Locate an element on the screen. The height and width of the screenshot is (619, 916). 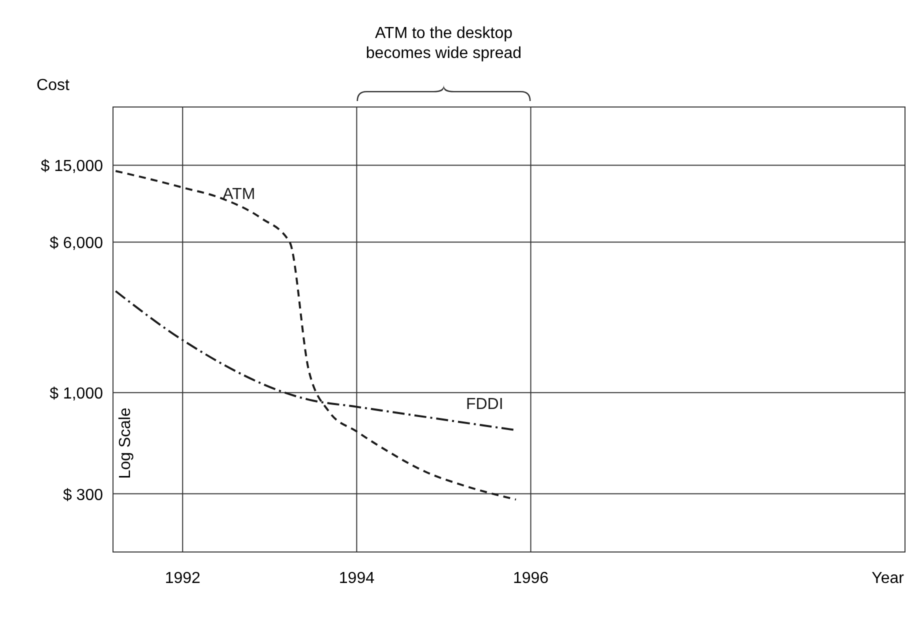
x-tick-label: 1996 is located at coordinates (530, 578).